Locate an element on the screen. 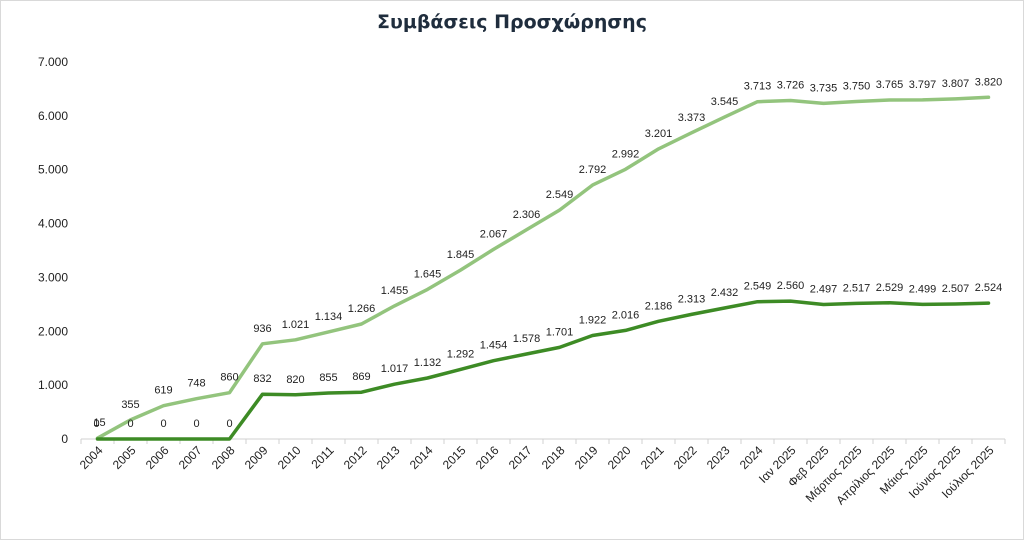 This screenshot has width=1024, height=540. series-1-data-label: 15 is located at coordinates (99, 423).